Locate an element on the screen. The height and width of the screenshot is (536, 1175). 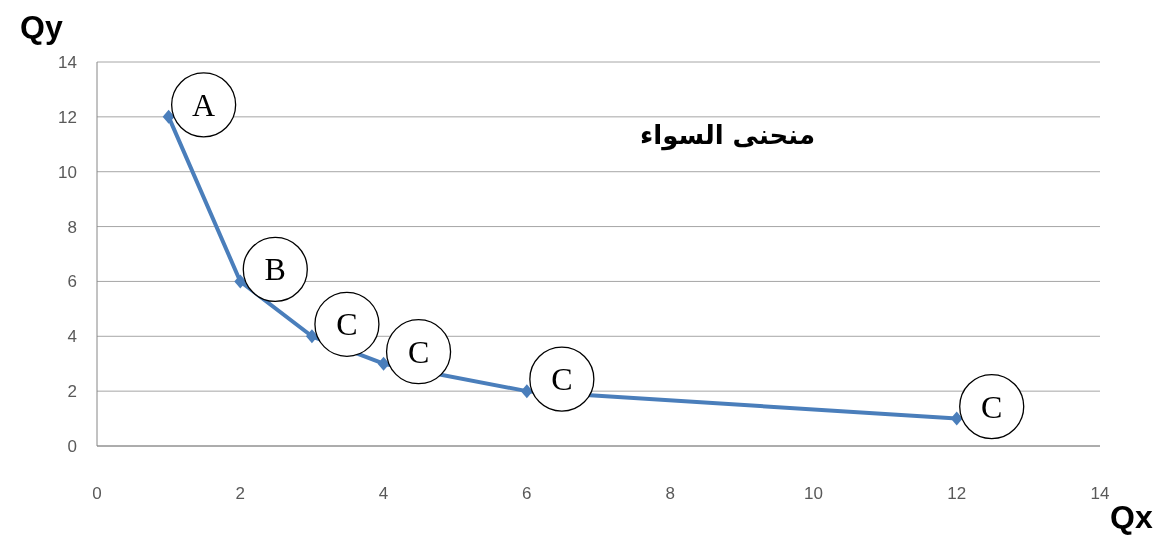
y-tick-label: 6 is located at coordinates (72, 282).